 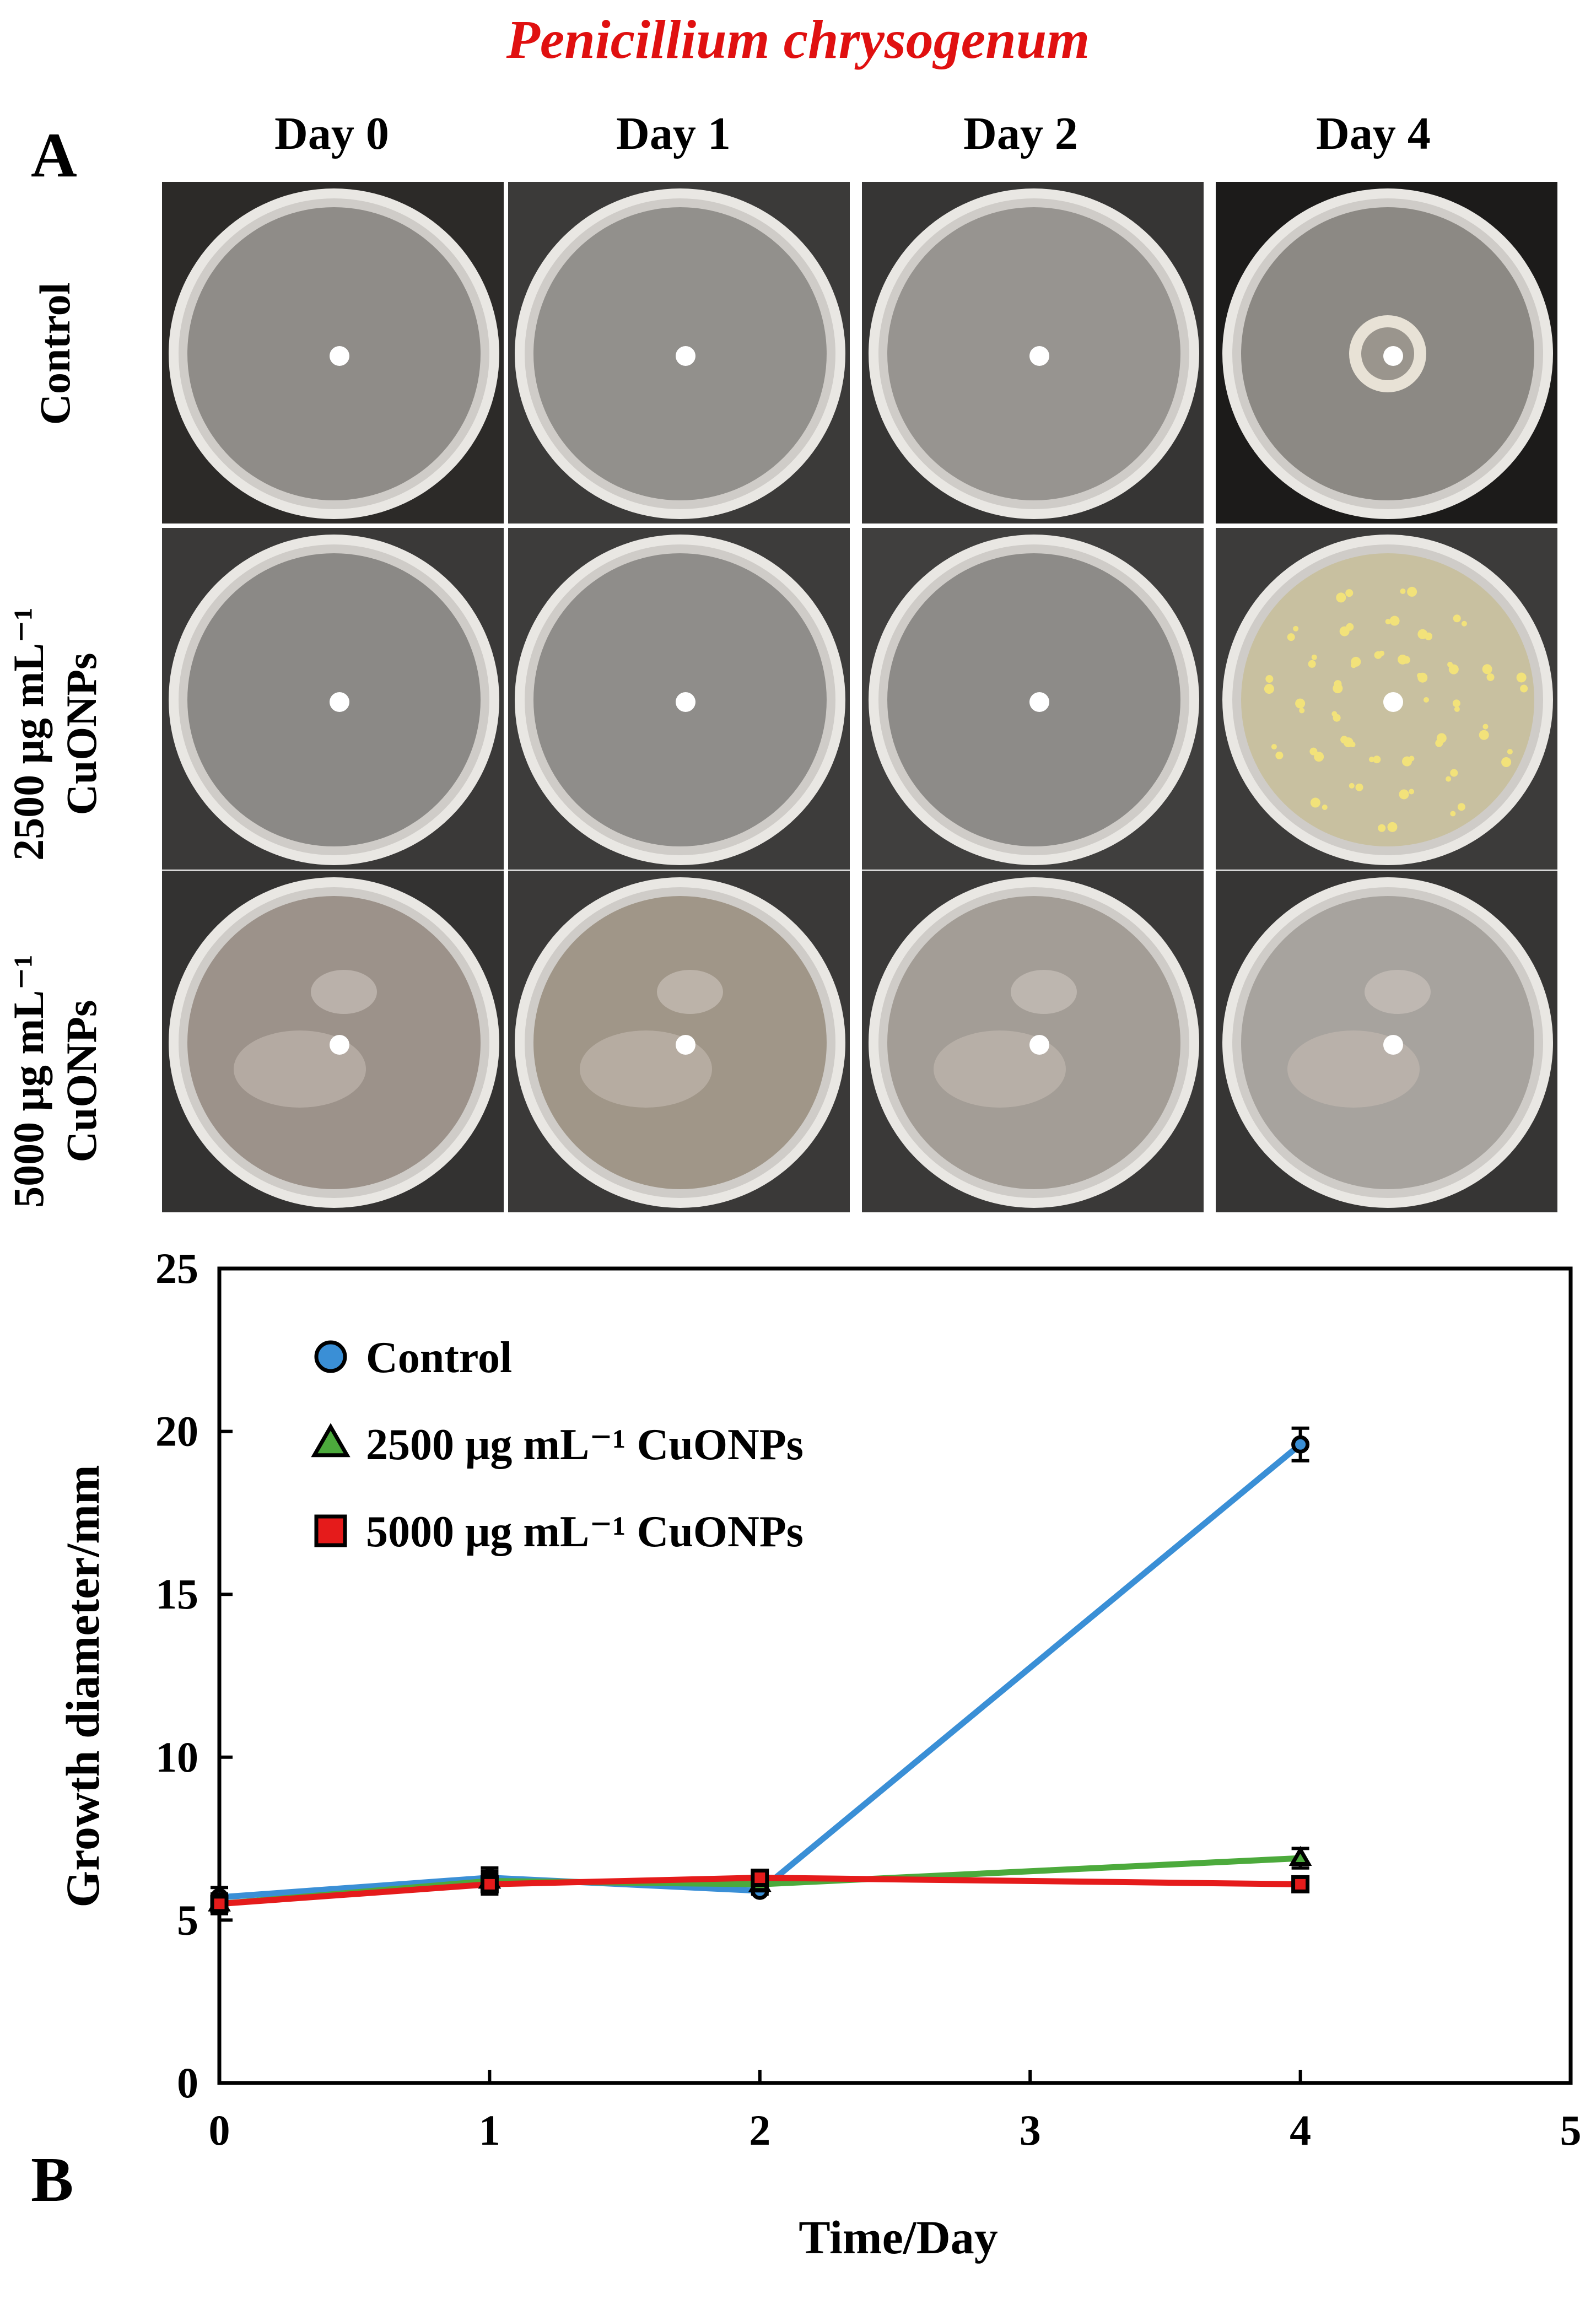 I want to click on column-header-day-4: Day 4, so click(x=1373, y=133).